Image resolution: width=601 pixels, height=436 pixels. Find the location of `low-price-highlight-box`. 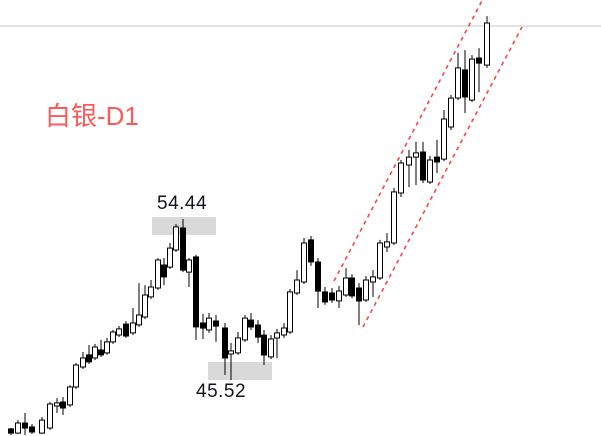

low-price-highlight-box is located at coordinates (240, 371).